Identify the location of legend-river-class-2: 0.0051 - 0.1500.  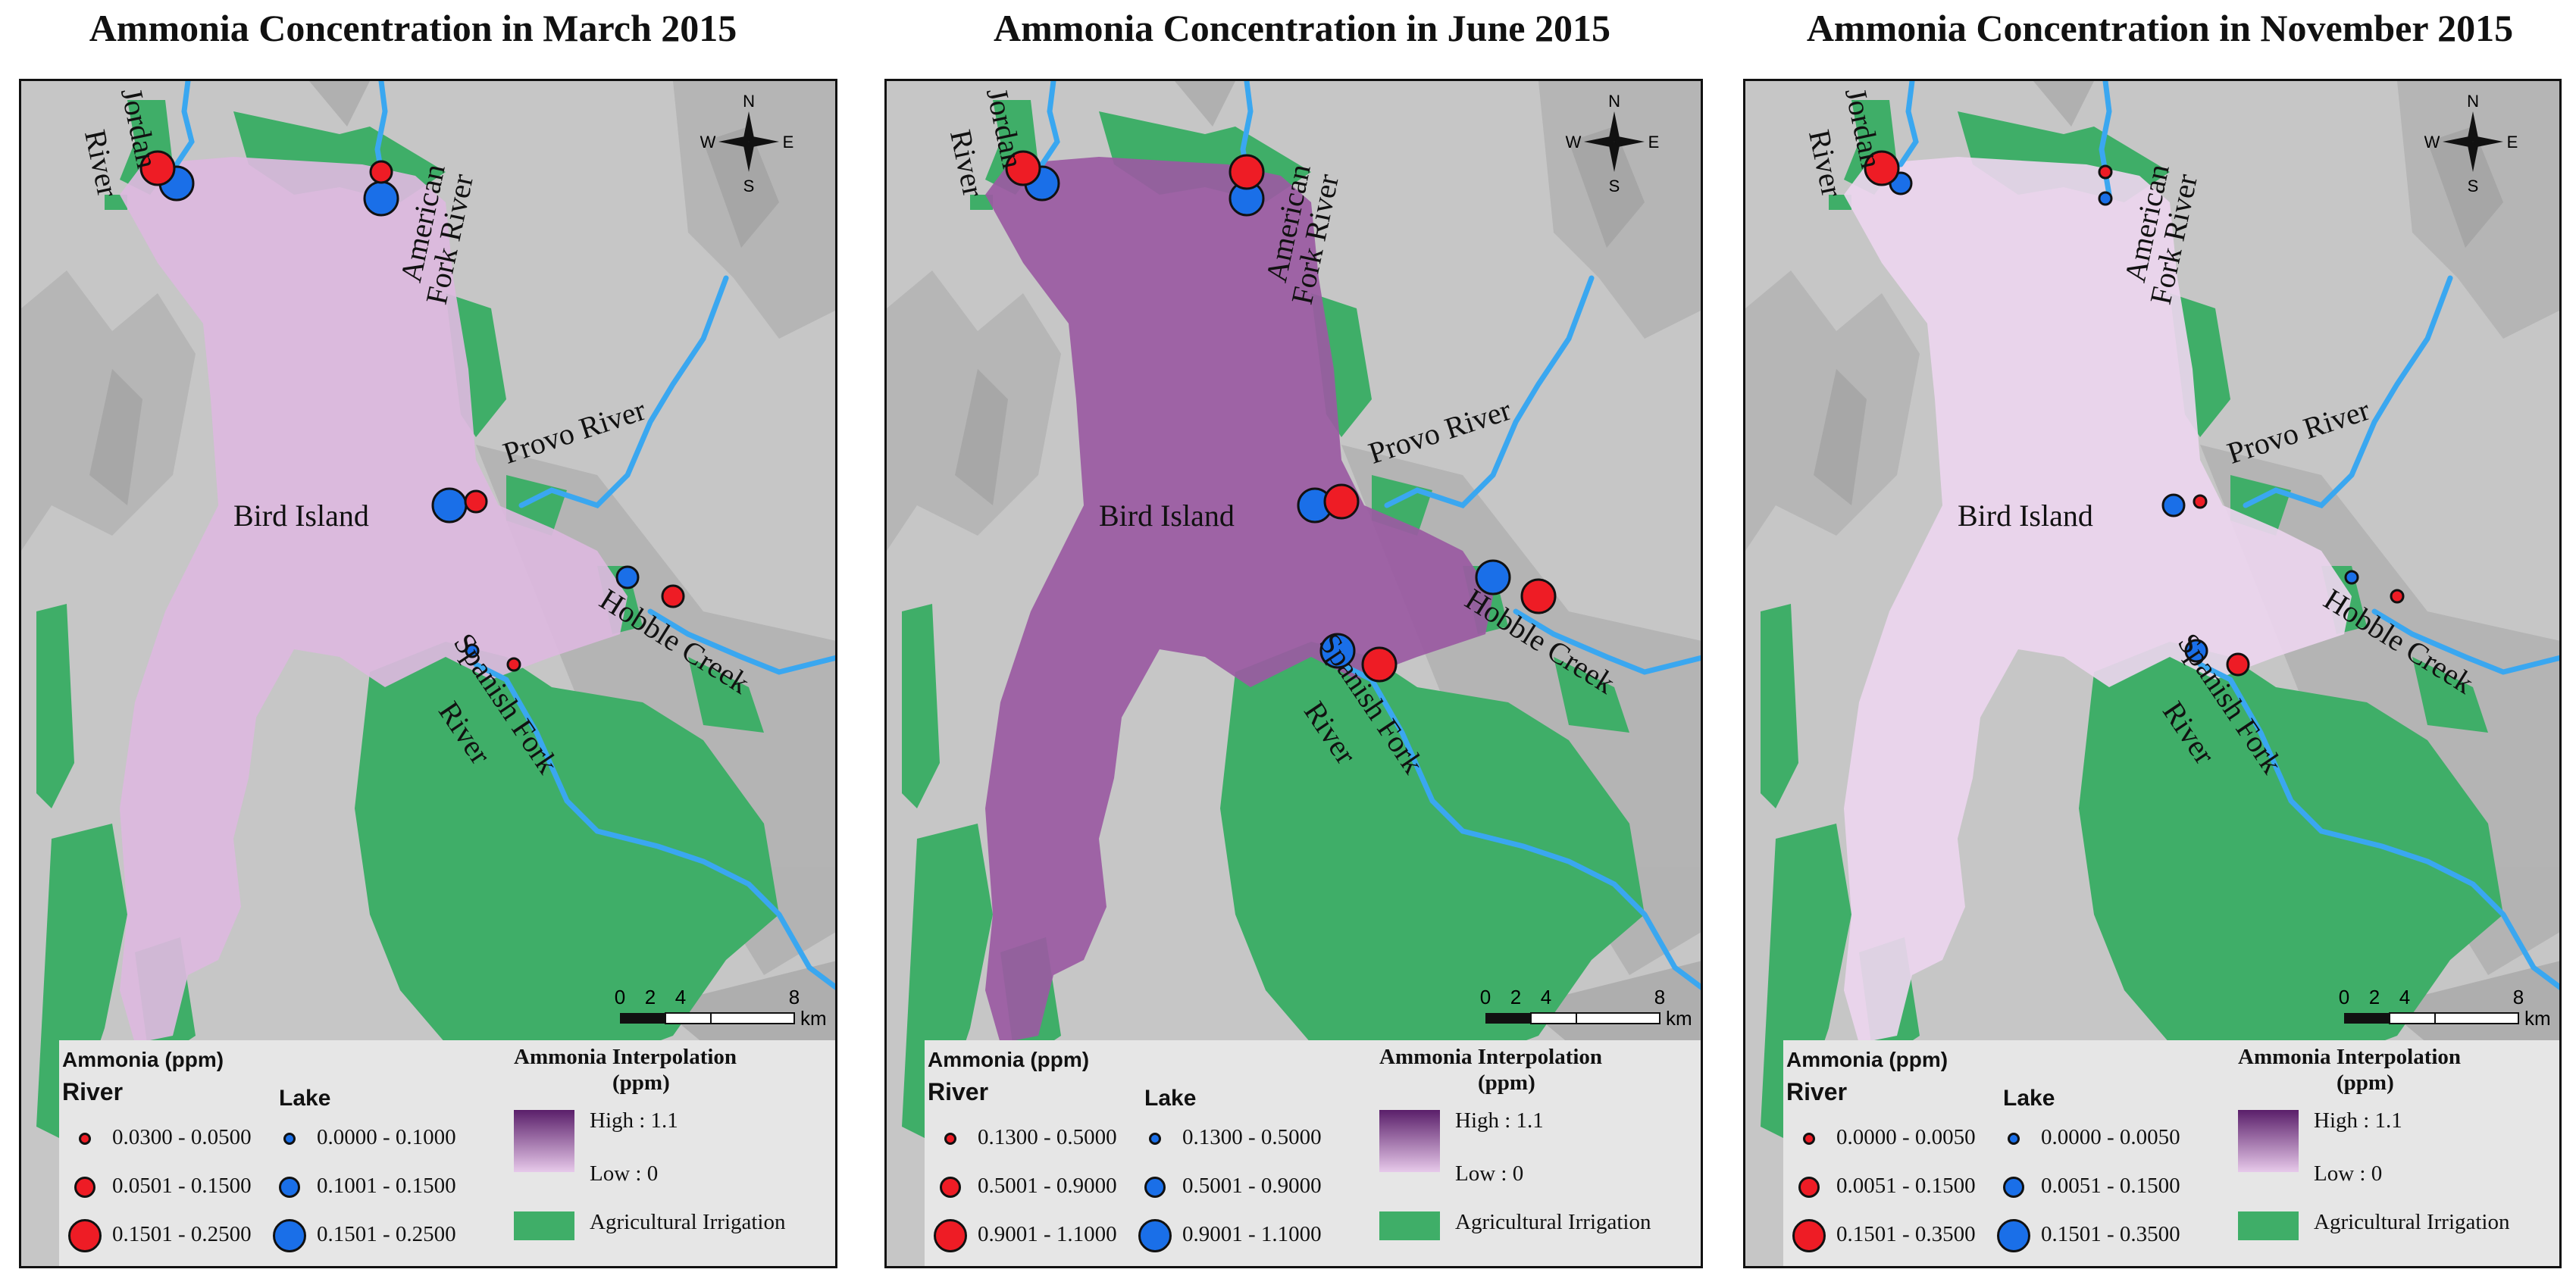
(1906, 1186).